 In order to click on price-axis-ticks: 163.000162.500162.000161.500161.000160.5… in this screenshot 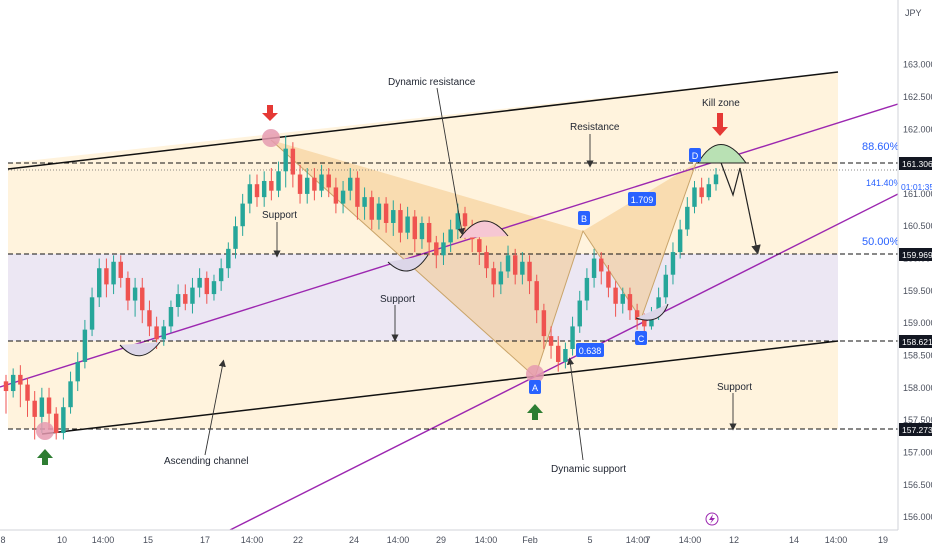, I will do `click(917, 291)`.